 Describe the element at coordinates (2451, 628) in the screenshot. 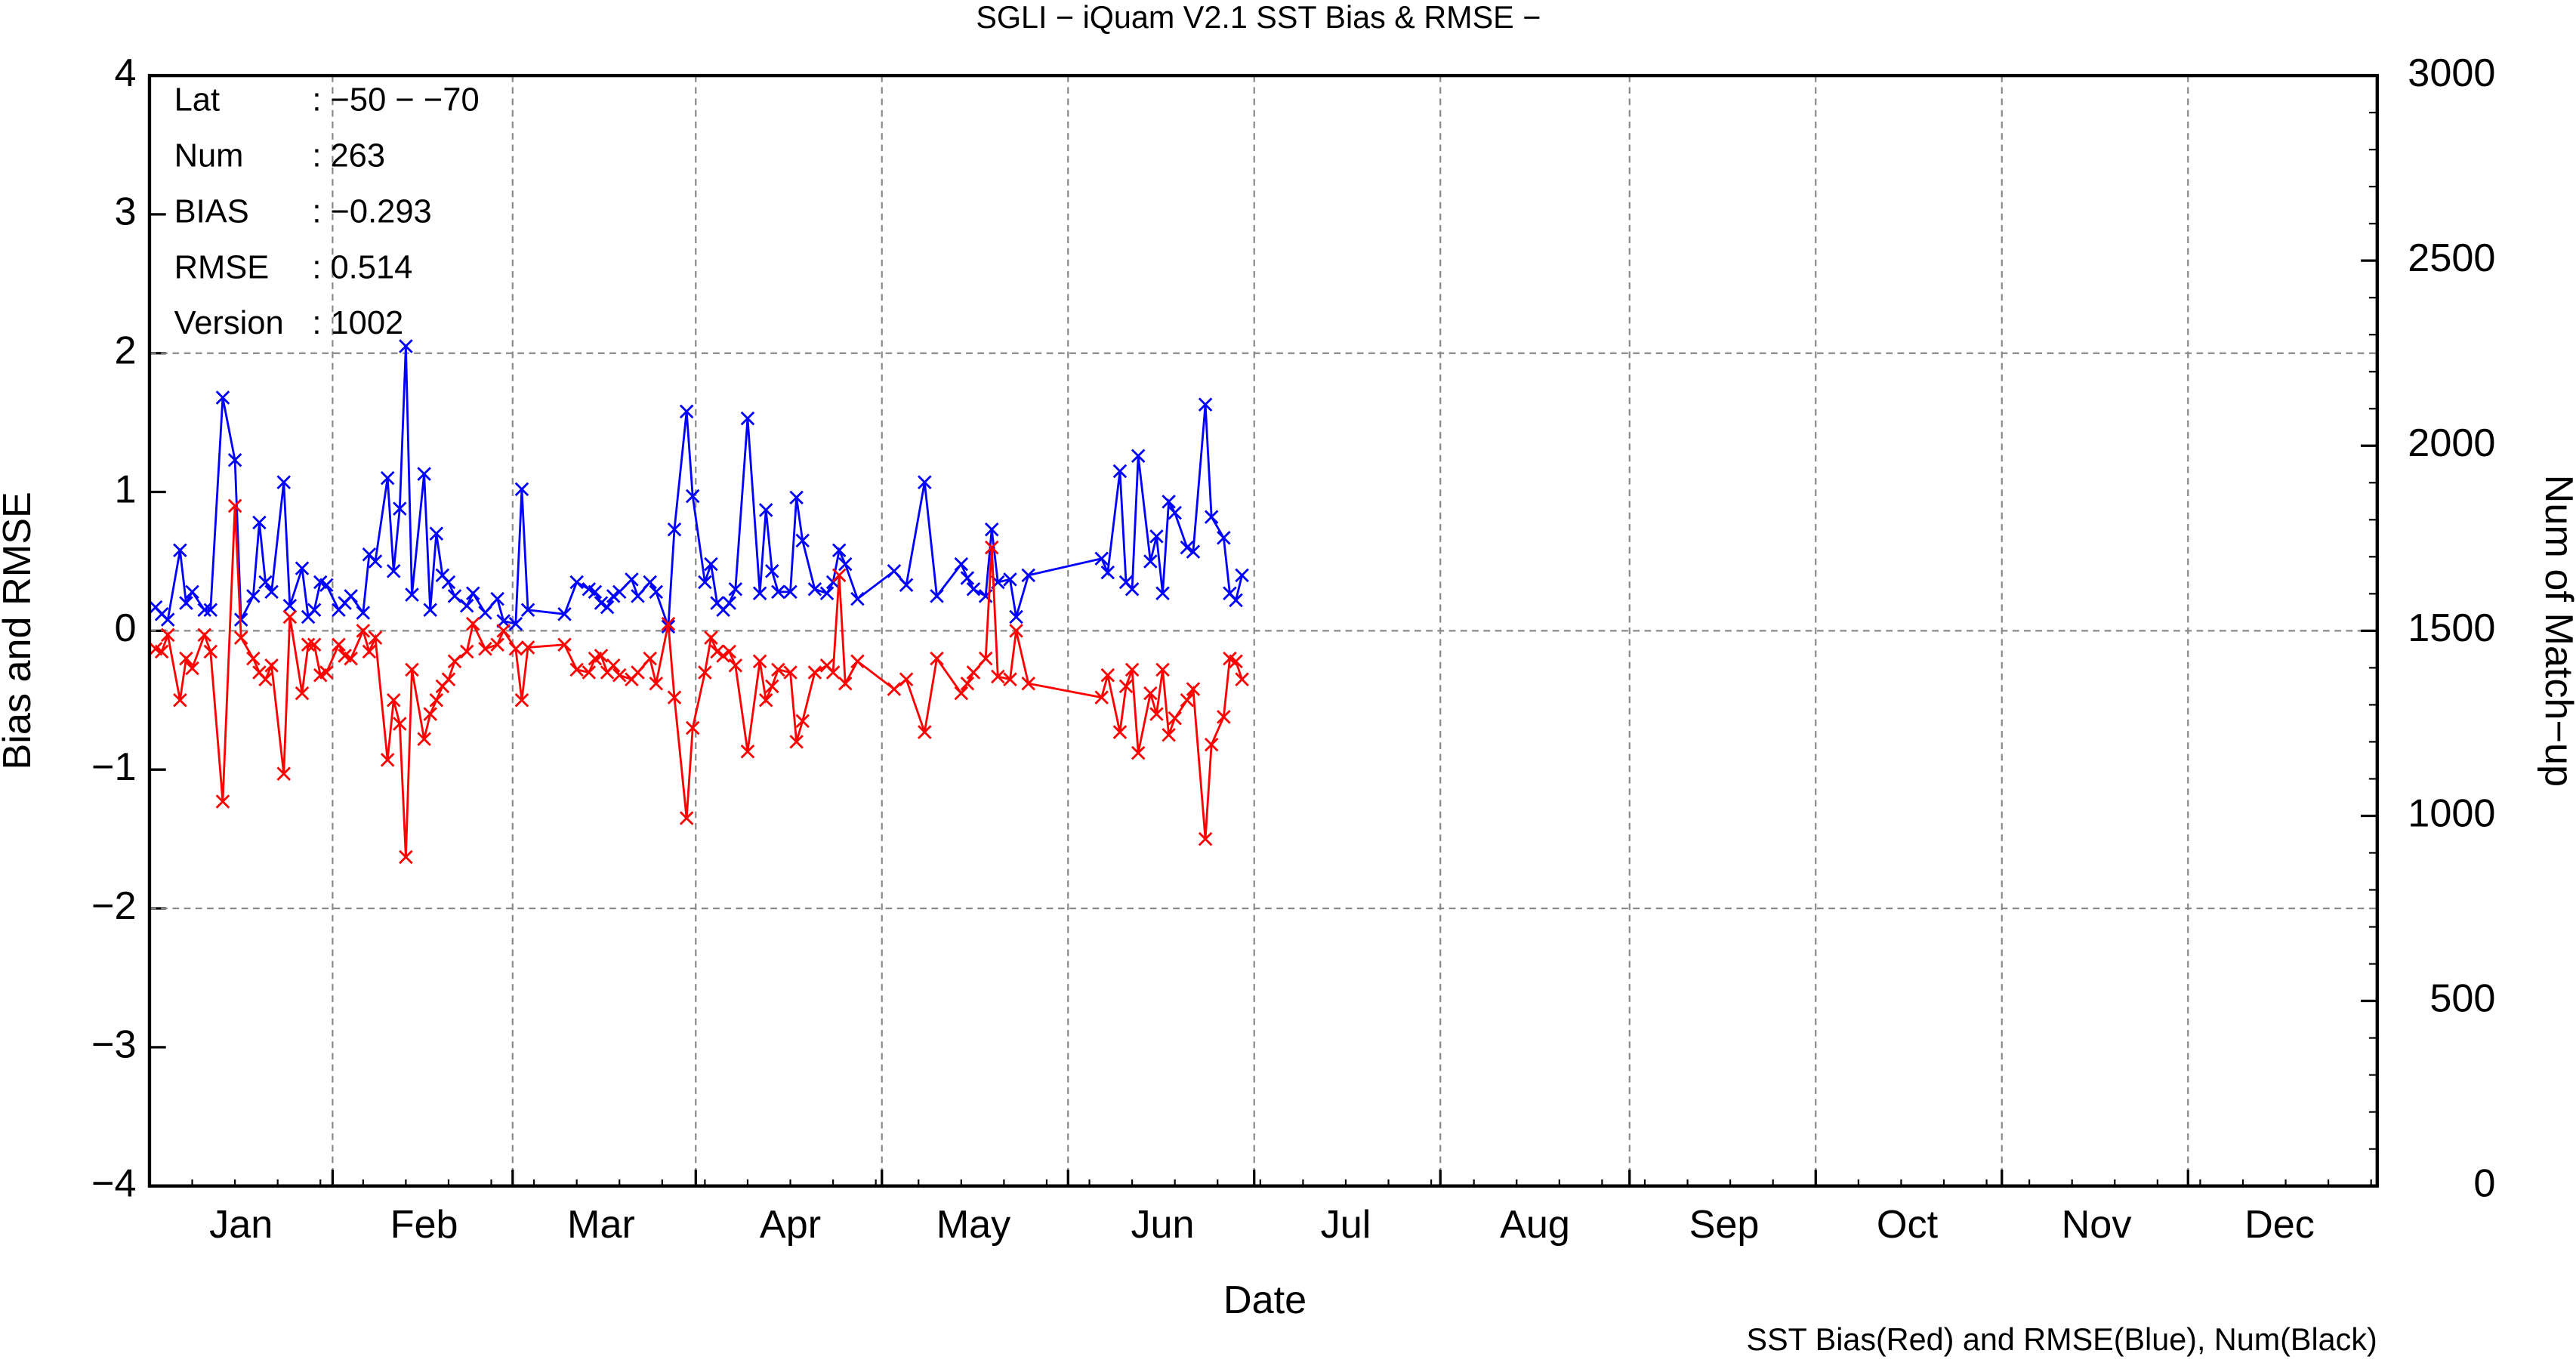

I see `y2-tick-label: 1500` at that location.